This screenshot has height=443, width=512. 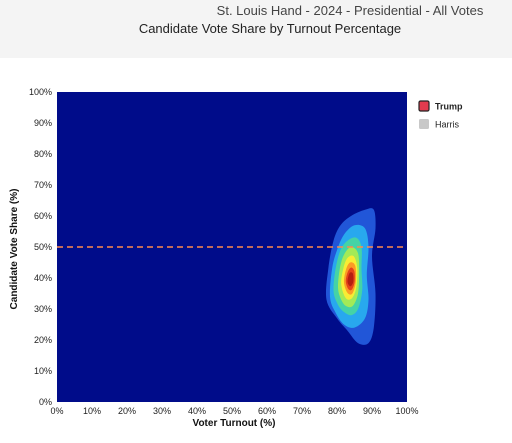 What do you see at coordinates (406, 411) in the screenshot?
I see `x-tick-label: 100%` at bounding box center [406, 411].